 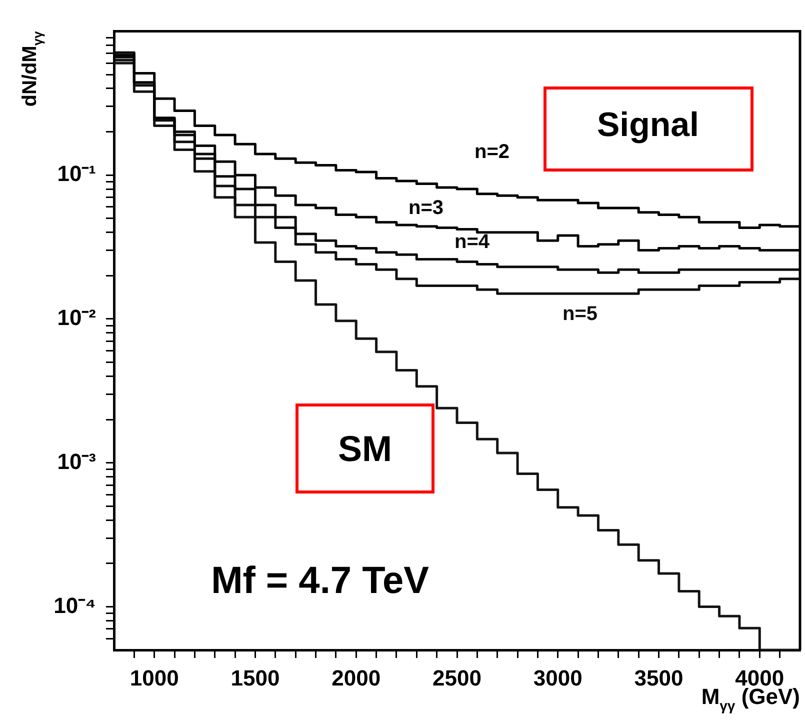 I want to click on series-label: n=3, so click(x=426, y=208).